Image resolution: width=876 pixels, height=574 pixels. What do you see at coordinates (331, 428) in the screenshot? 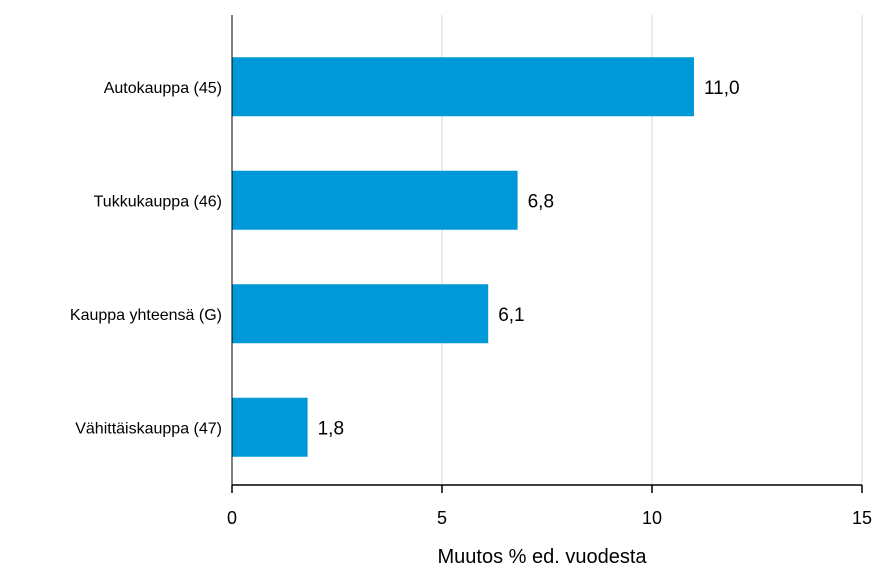
I see `data-label: 1,8` at bounding box center [331, 428].